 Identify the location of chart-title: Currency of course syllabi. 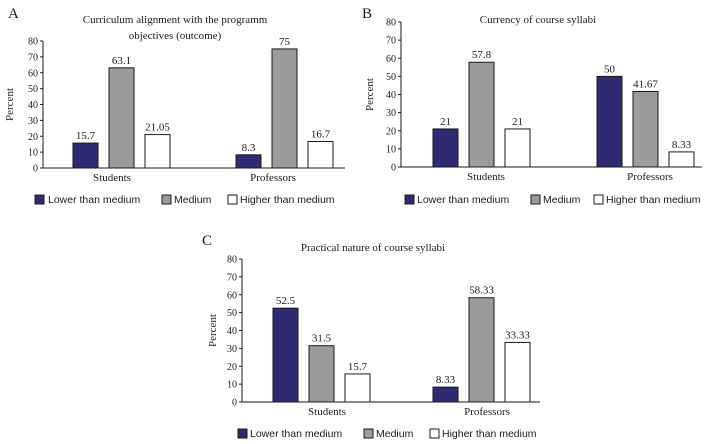
(538, 20).